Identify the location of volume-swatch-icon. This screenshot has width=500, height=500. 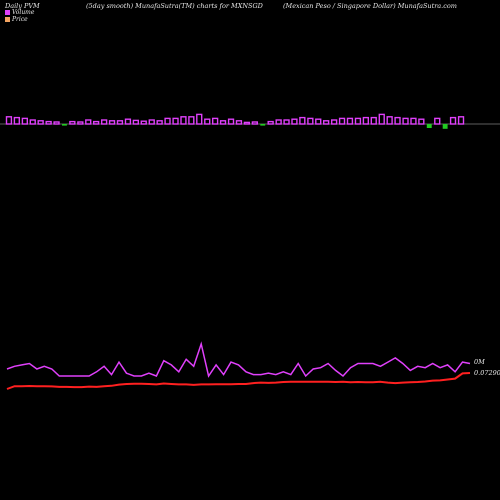
(7, 12).